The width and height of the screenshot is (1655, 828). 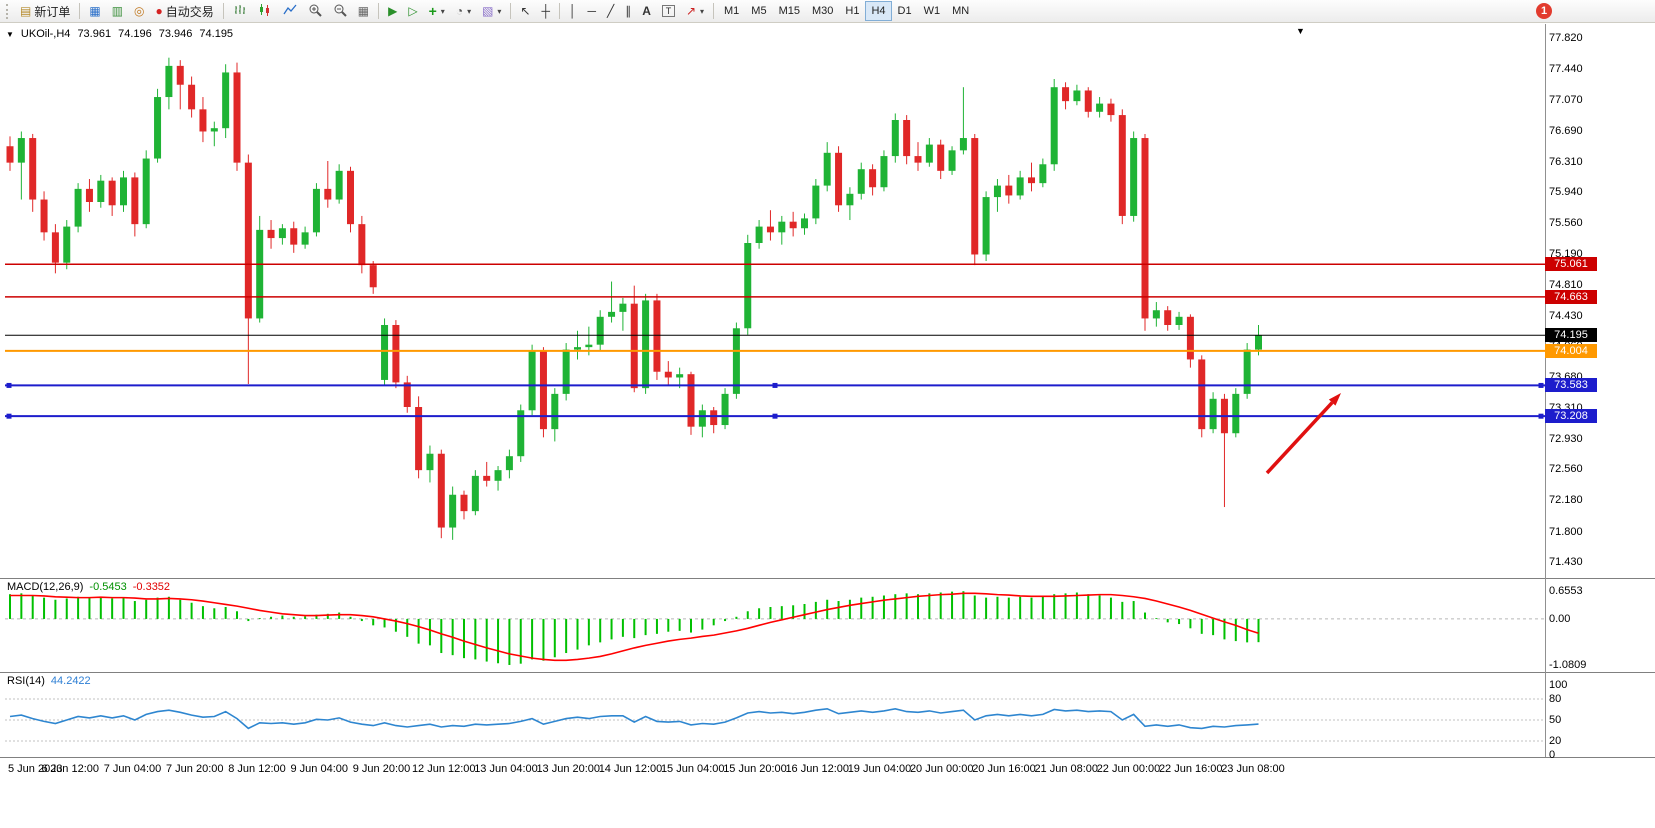 What do you see at coordinates (852, 11) in the screenshot?
I see `timeframe-H1: H1` at bounding box center [852, 11].